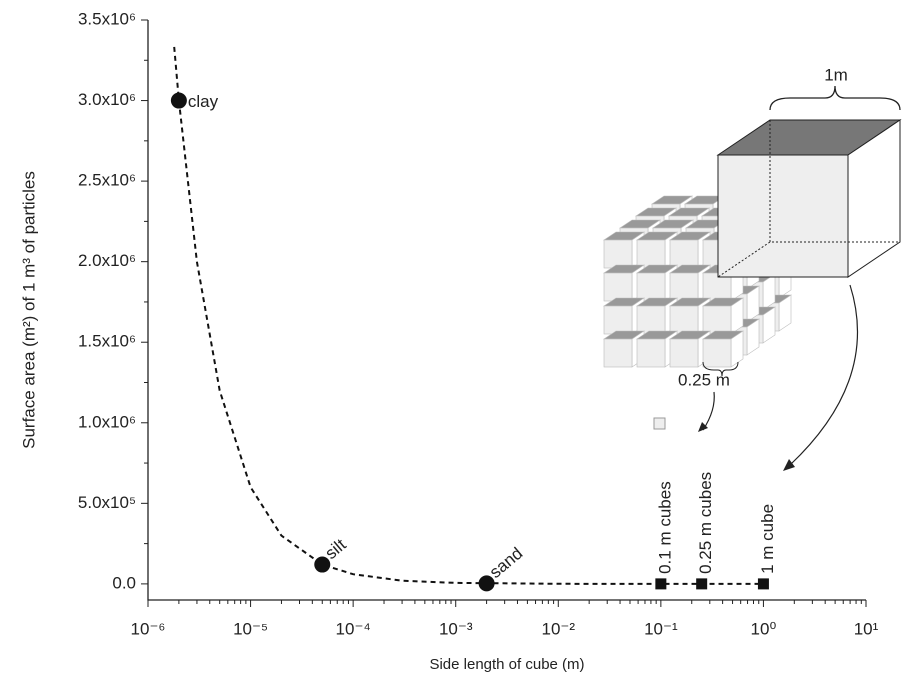  I want to click on big-cube-front, so click(783, 216).